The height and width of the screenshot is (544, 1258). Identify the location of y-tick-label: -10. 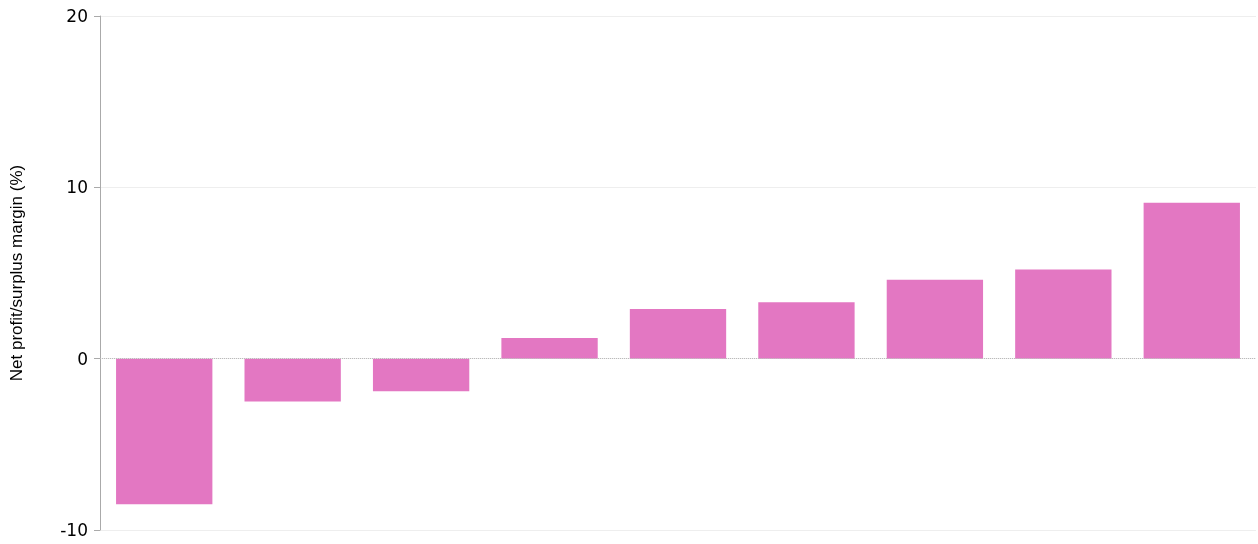
(74, 530).